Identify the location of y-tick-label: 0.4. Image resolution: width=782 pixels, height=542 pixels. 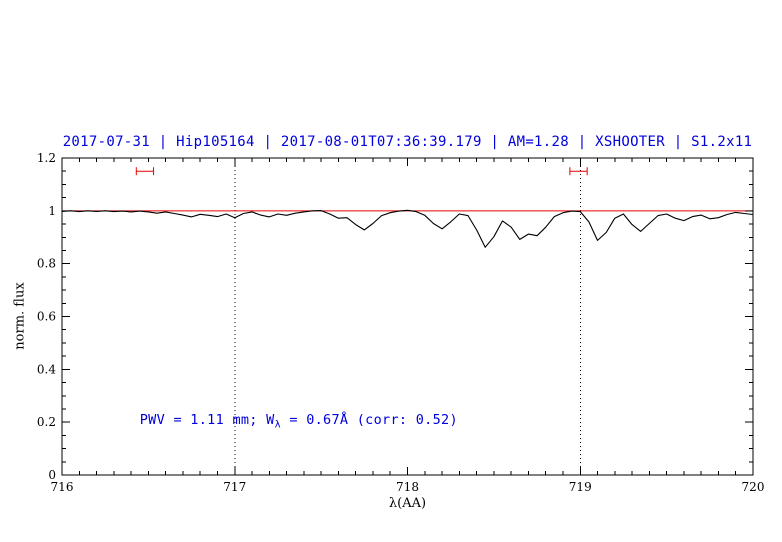
(46, 369).